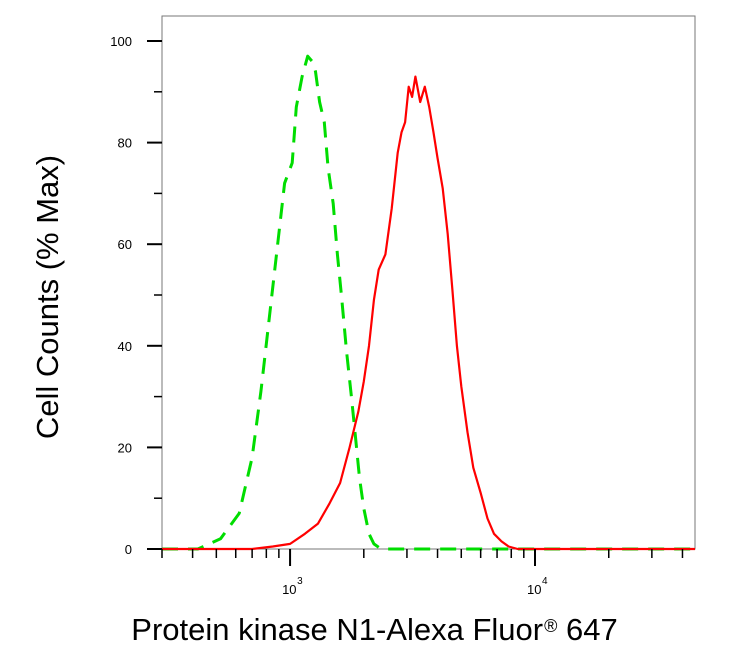  What do you see at coordinates (545, 581) in the screenshot?
I see `x-tick-label-exponent: 4` at bounding box center [545, 581].